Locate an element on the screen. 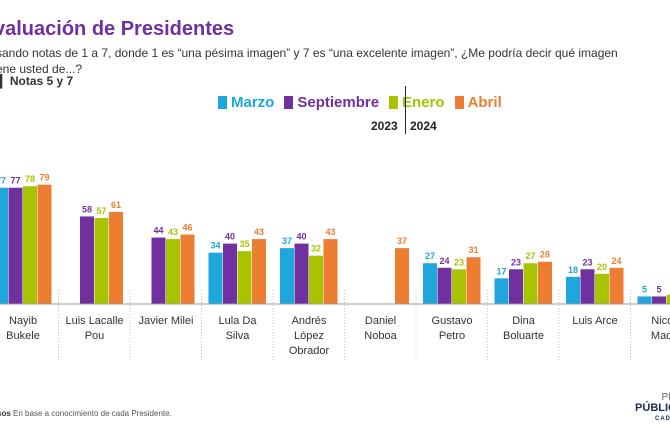 Image resolution: width=670 pixels, height=426 pixels. legend-item: Septiembre is located at coordinates (331, 102).